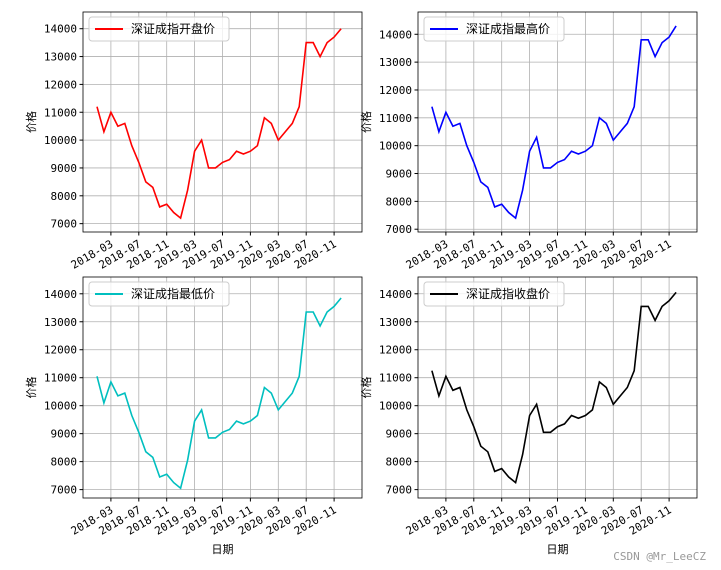 This screenshot has width=721, height=570. What do you see at coordinates (173, 28) in the screenshot?
I see `legend-label: 深证成指开盘价` at bounding box center [173, 28].